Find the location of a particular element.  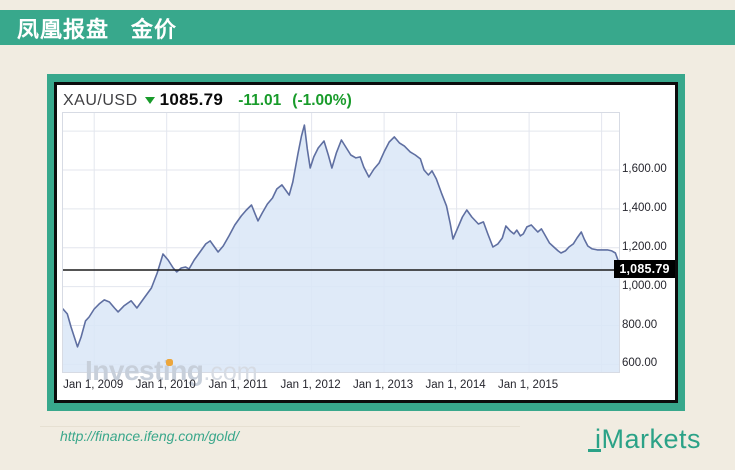

x-axis-tick-label: Jan 1, 2015 is located at coordinates (528, 385).